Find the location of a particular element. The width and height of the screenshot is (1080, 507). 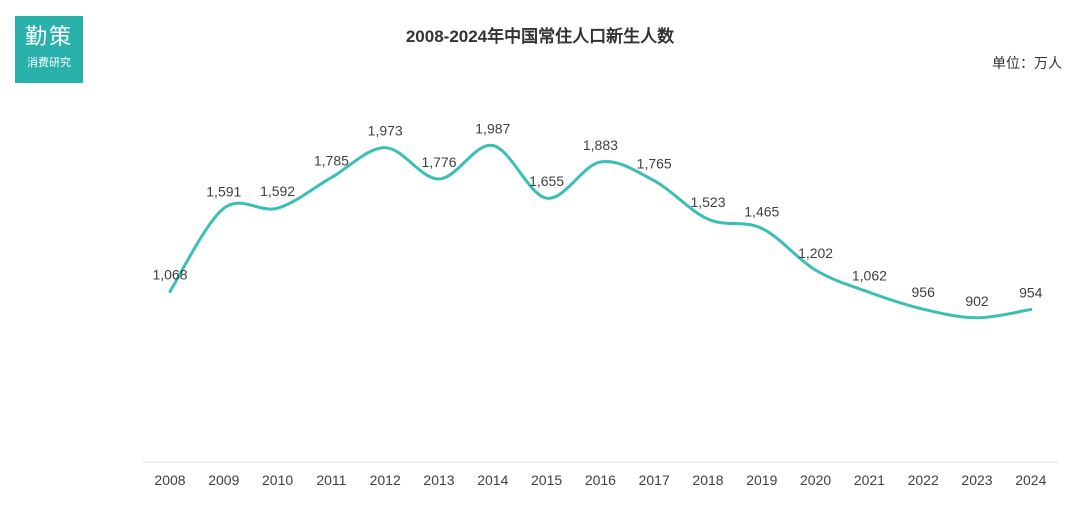

data-label: 956 is located at coordinates (924, 292).